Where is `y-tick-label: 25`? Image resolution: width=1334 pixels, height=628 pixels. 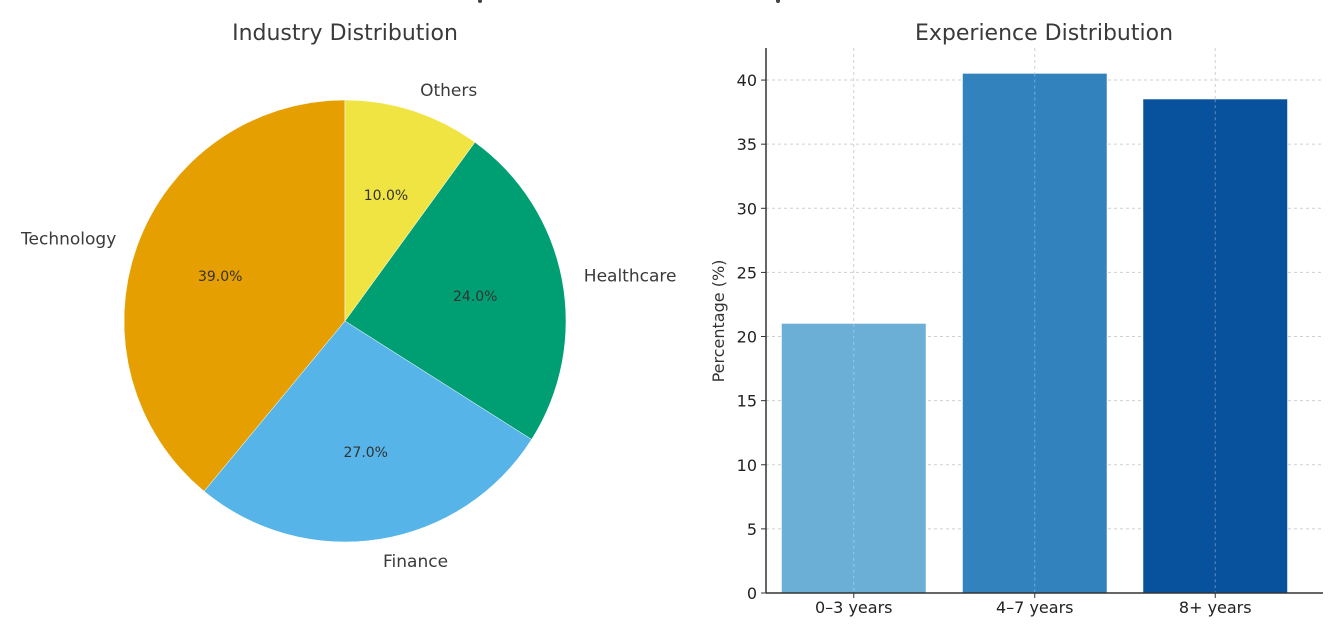
y-tick-label: 25 is located at coordinates (747, 272).